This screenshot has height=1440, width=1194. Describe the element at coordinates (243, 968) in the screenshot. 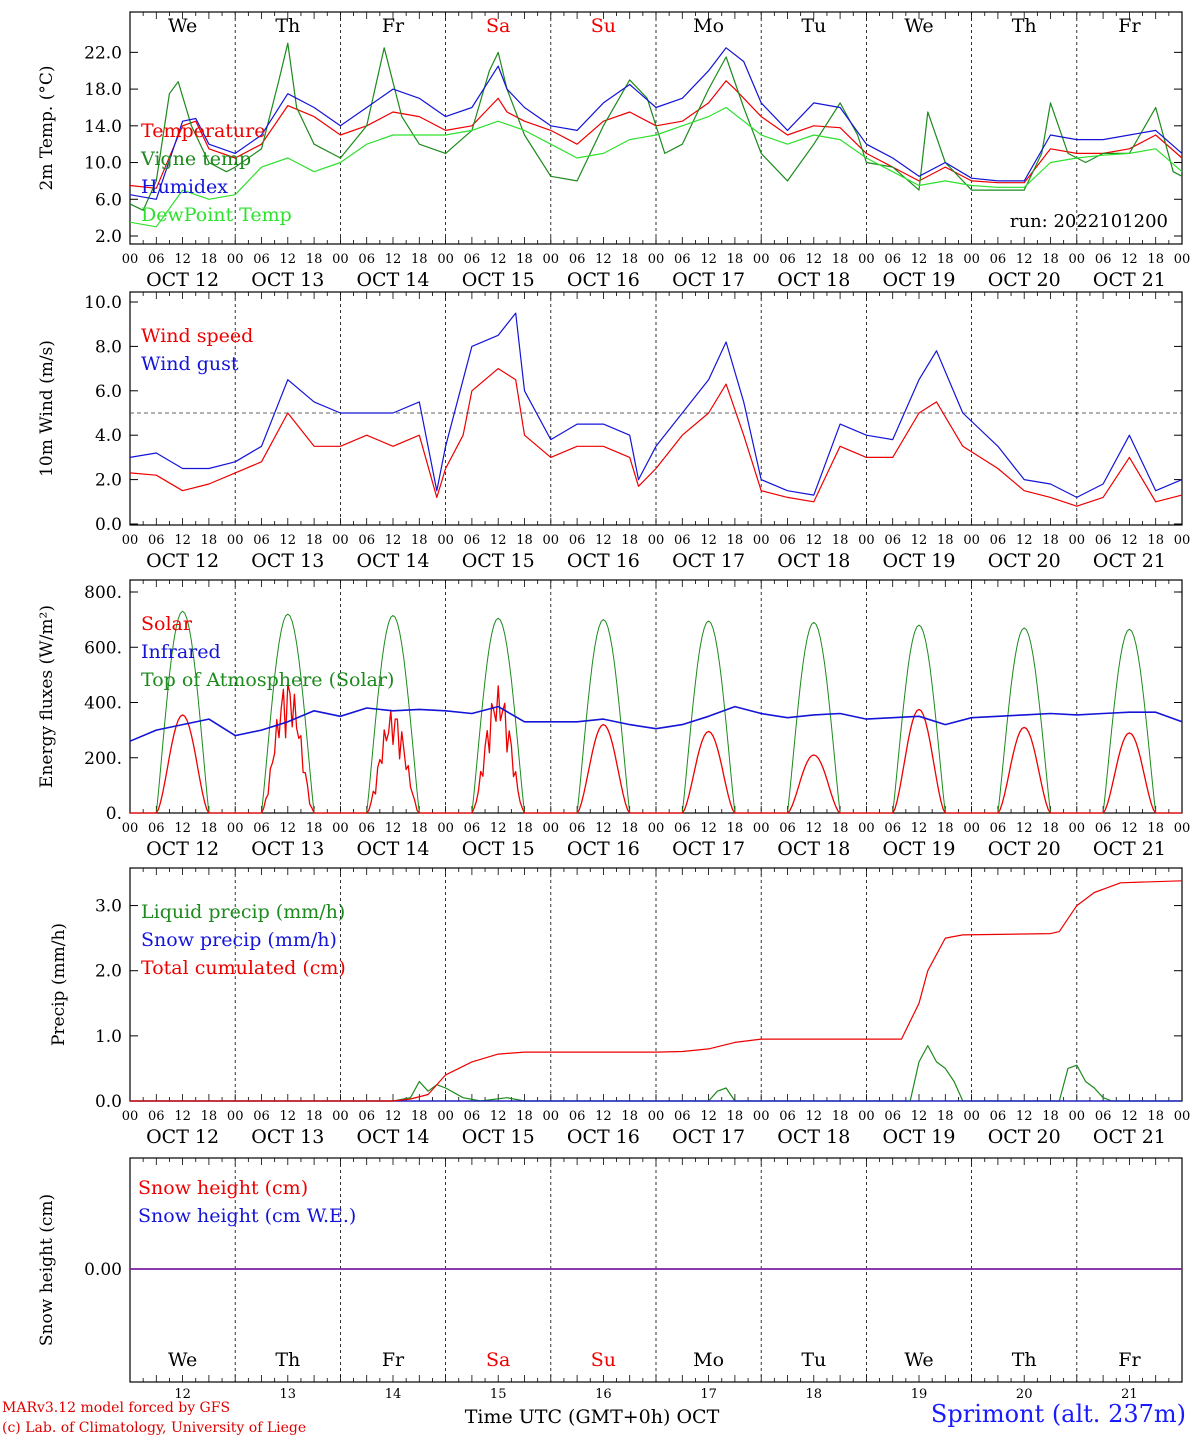

I see `legend-entry: Total cumulated (cm)` at that location.